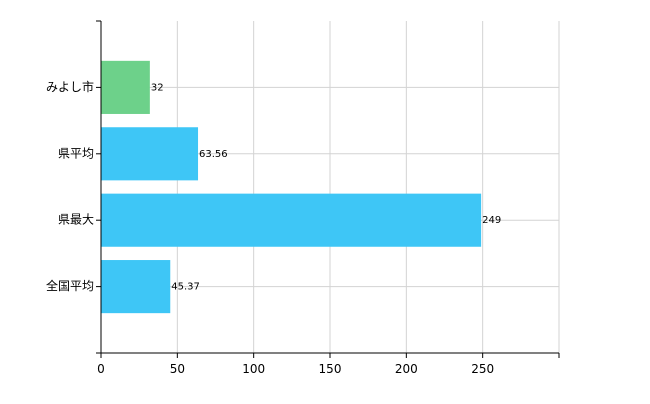 This screenshot has width=650, height=404. I want to click on x-tick-label: 0, so click(101, 369).